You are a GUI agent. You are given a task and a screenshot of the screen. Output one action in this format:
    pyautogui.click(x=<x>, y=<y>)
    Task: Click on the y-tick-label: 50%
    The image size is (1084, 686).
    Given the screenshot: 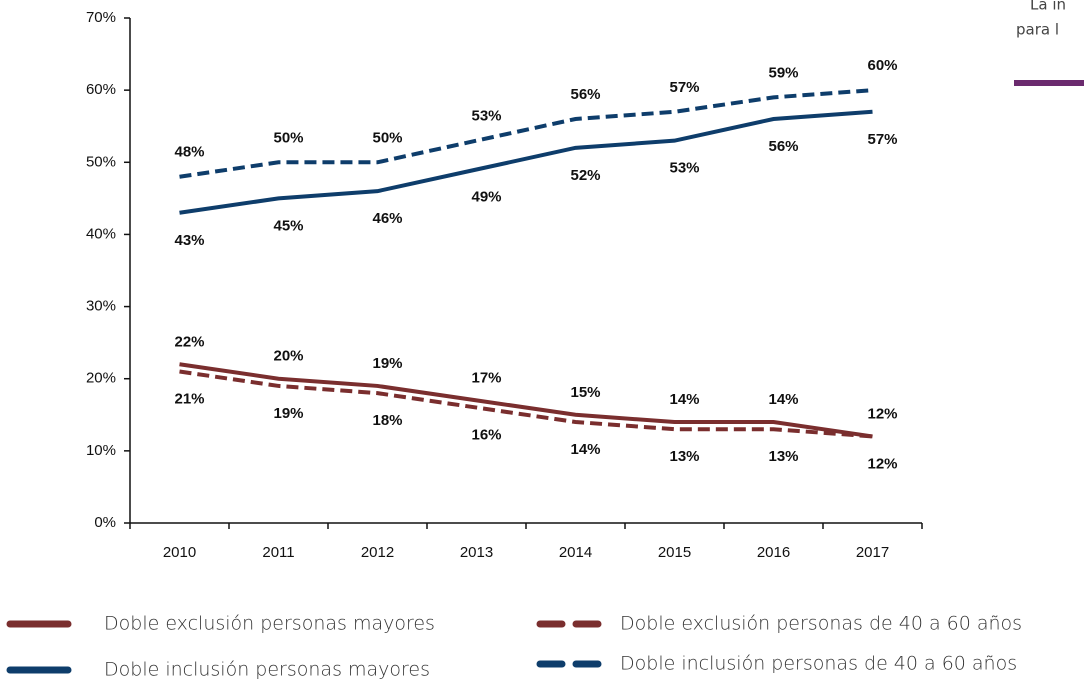 What is the action you would take?
    pyautogui.click(x=101, y=161)
    